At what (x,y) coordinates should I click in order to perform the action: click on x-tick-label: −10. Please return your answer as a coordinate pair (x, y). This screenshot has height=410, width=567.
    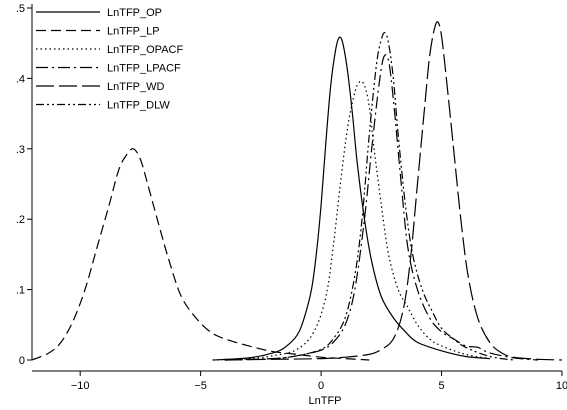
    Looking at the image, I should click on (80, 386).